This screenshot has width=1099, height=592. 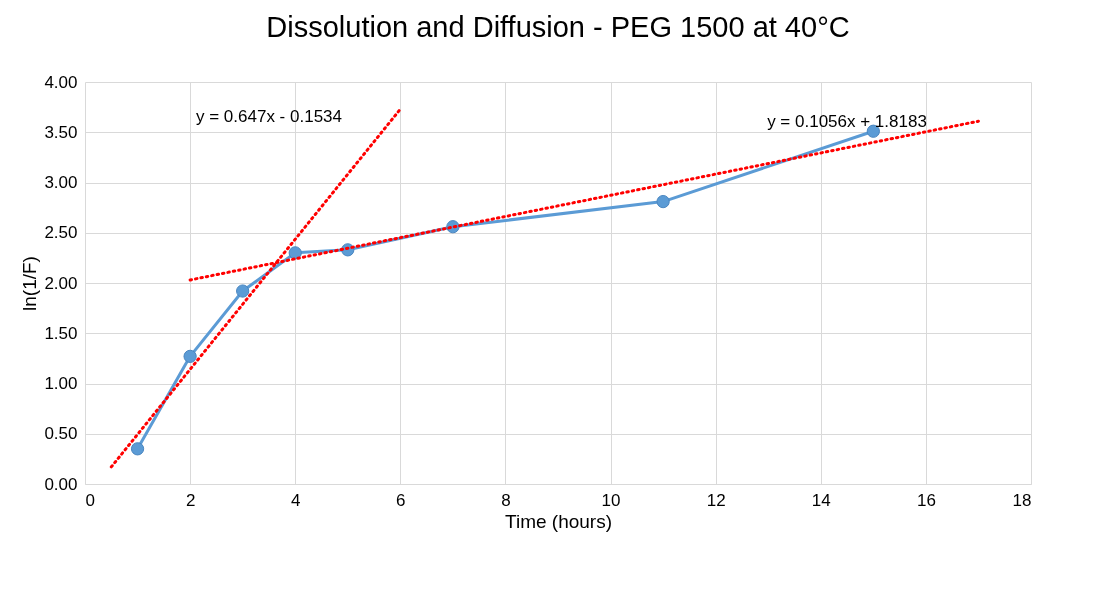 I want to click on y-tick-label: 3.00, so click(x=61, y=182).